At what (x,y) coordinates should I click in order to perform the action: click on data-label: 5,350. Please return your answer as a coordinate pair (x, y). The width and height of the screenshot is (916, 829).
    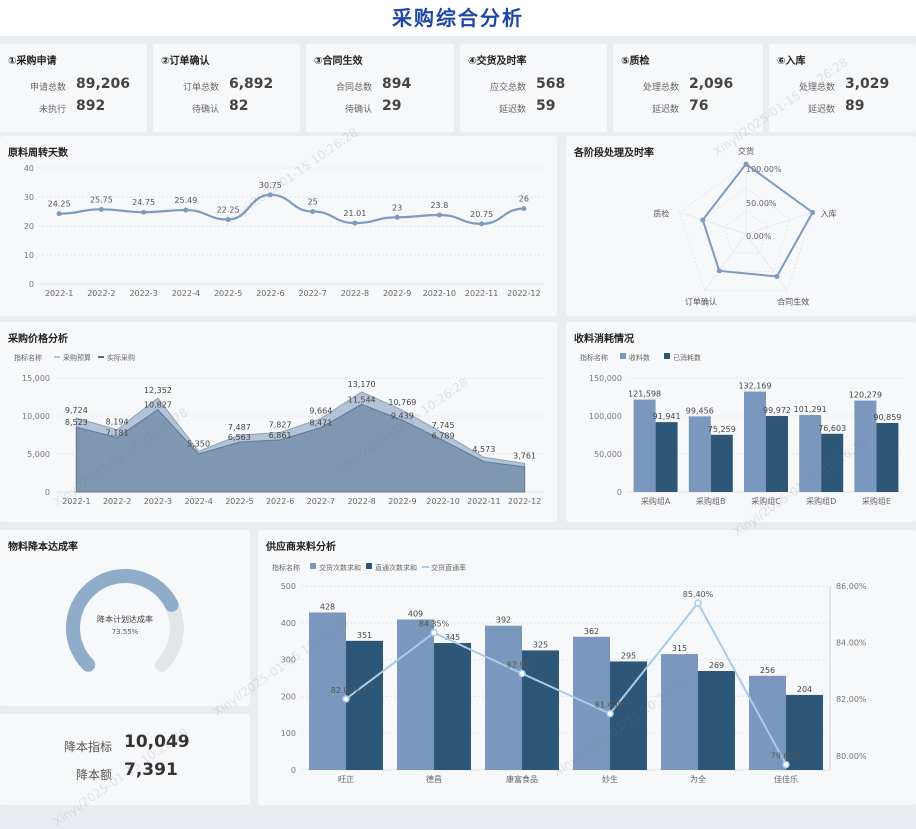
    Looking at the image, I should click on (198, 443).